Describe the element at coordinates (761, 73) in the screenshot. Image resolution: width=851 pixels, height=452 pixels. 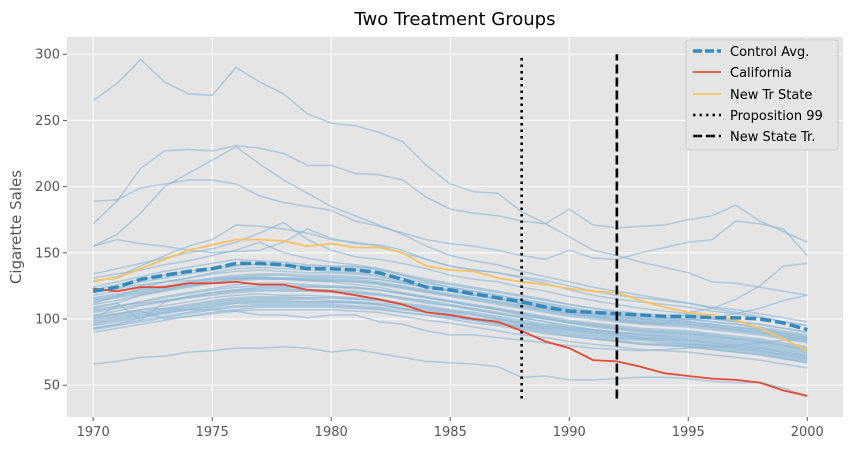
I see `legend-label-california: California` at that location.